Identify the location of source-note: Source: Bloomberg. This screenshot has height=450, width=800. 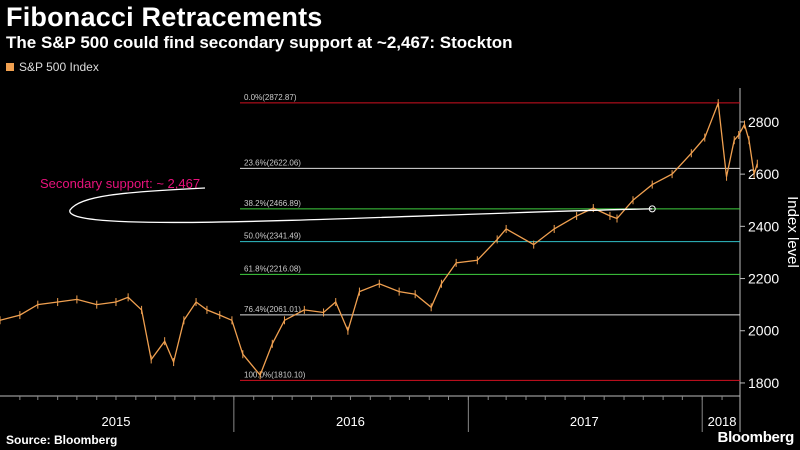
(62, 440).